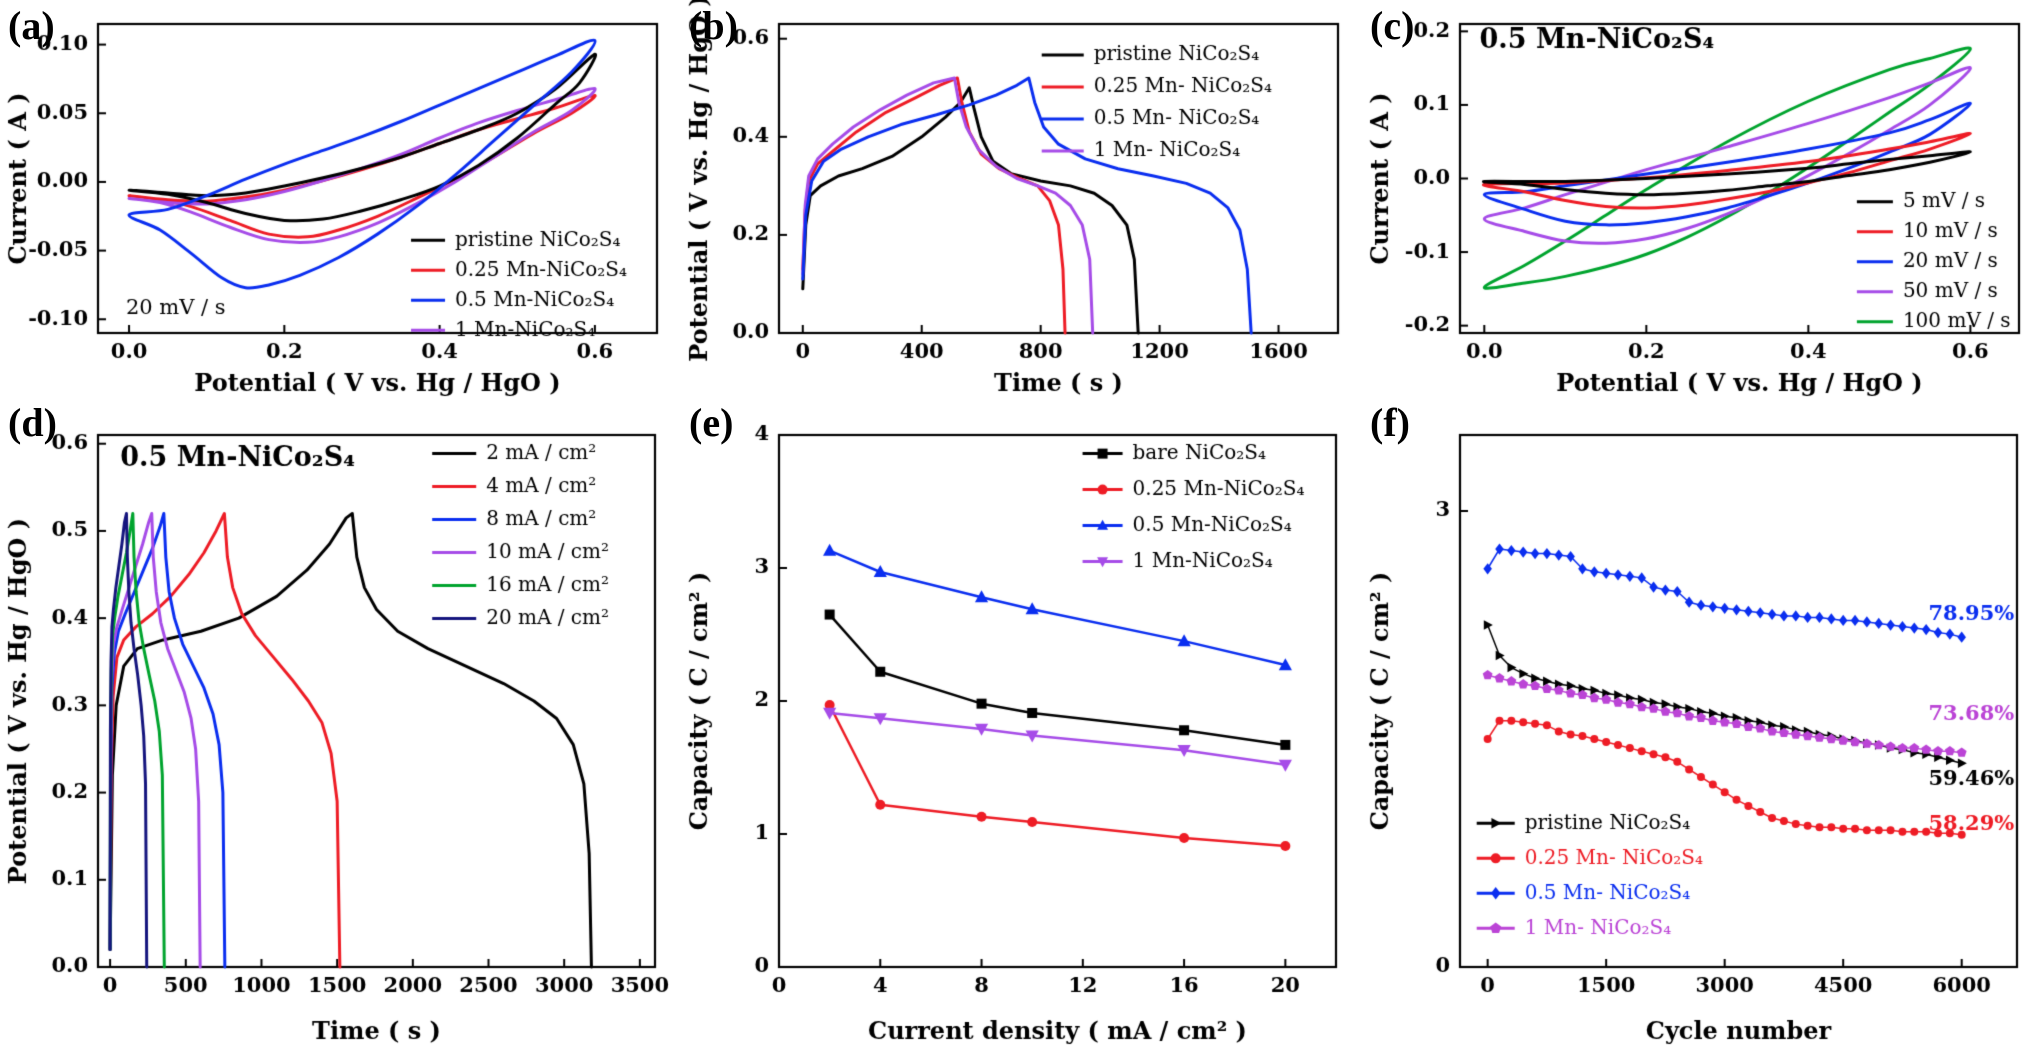  Describe the element at coordinates (1390, 422) in the screenshot. I see `panel-f-label: (f)` at that location.